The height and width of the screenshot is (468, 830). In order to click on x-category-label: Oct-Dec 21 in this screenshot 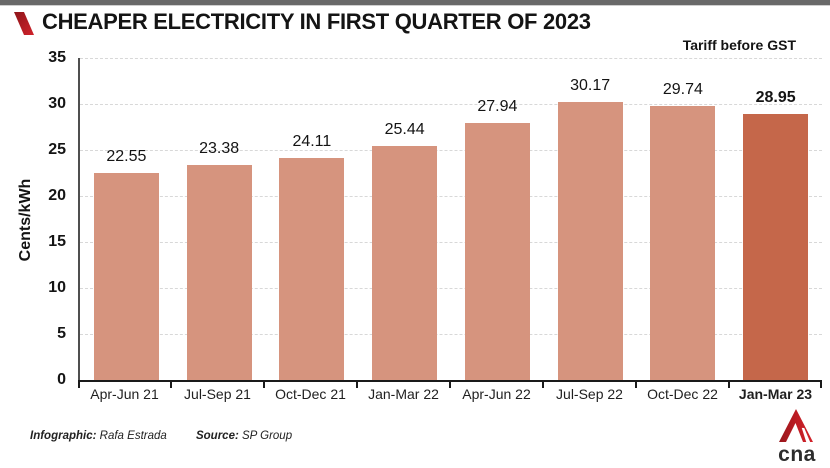, I will do `click(310, 394)`.